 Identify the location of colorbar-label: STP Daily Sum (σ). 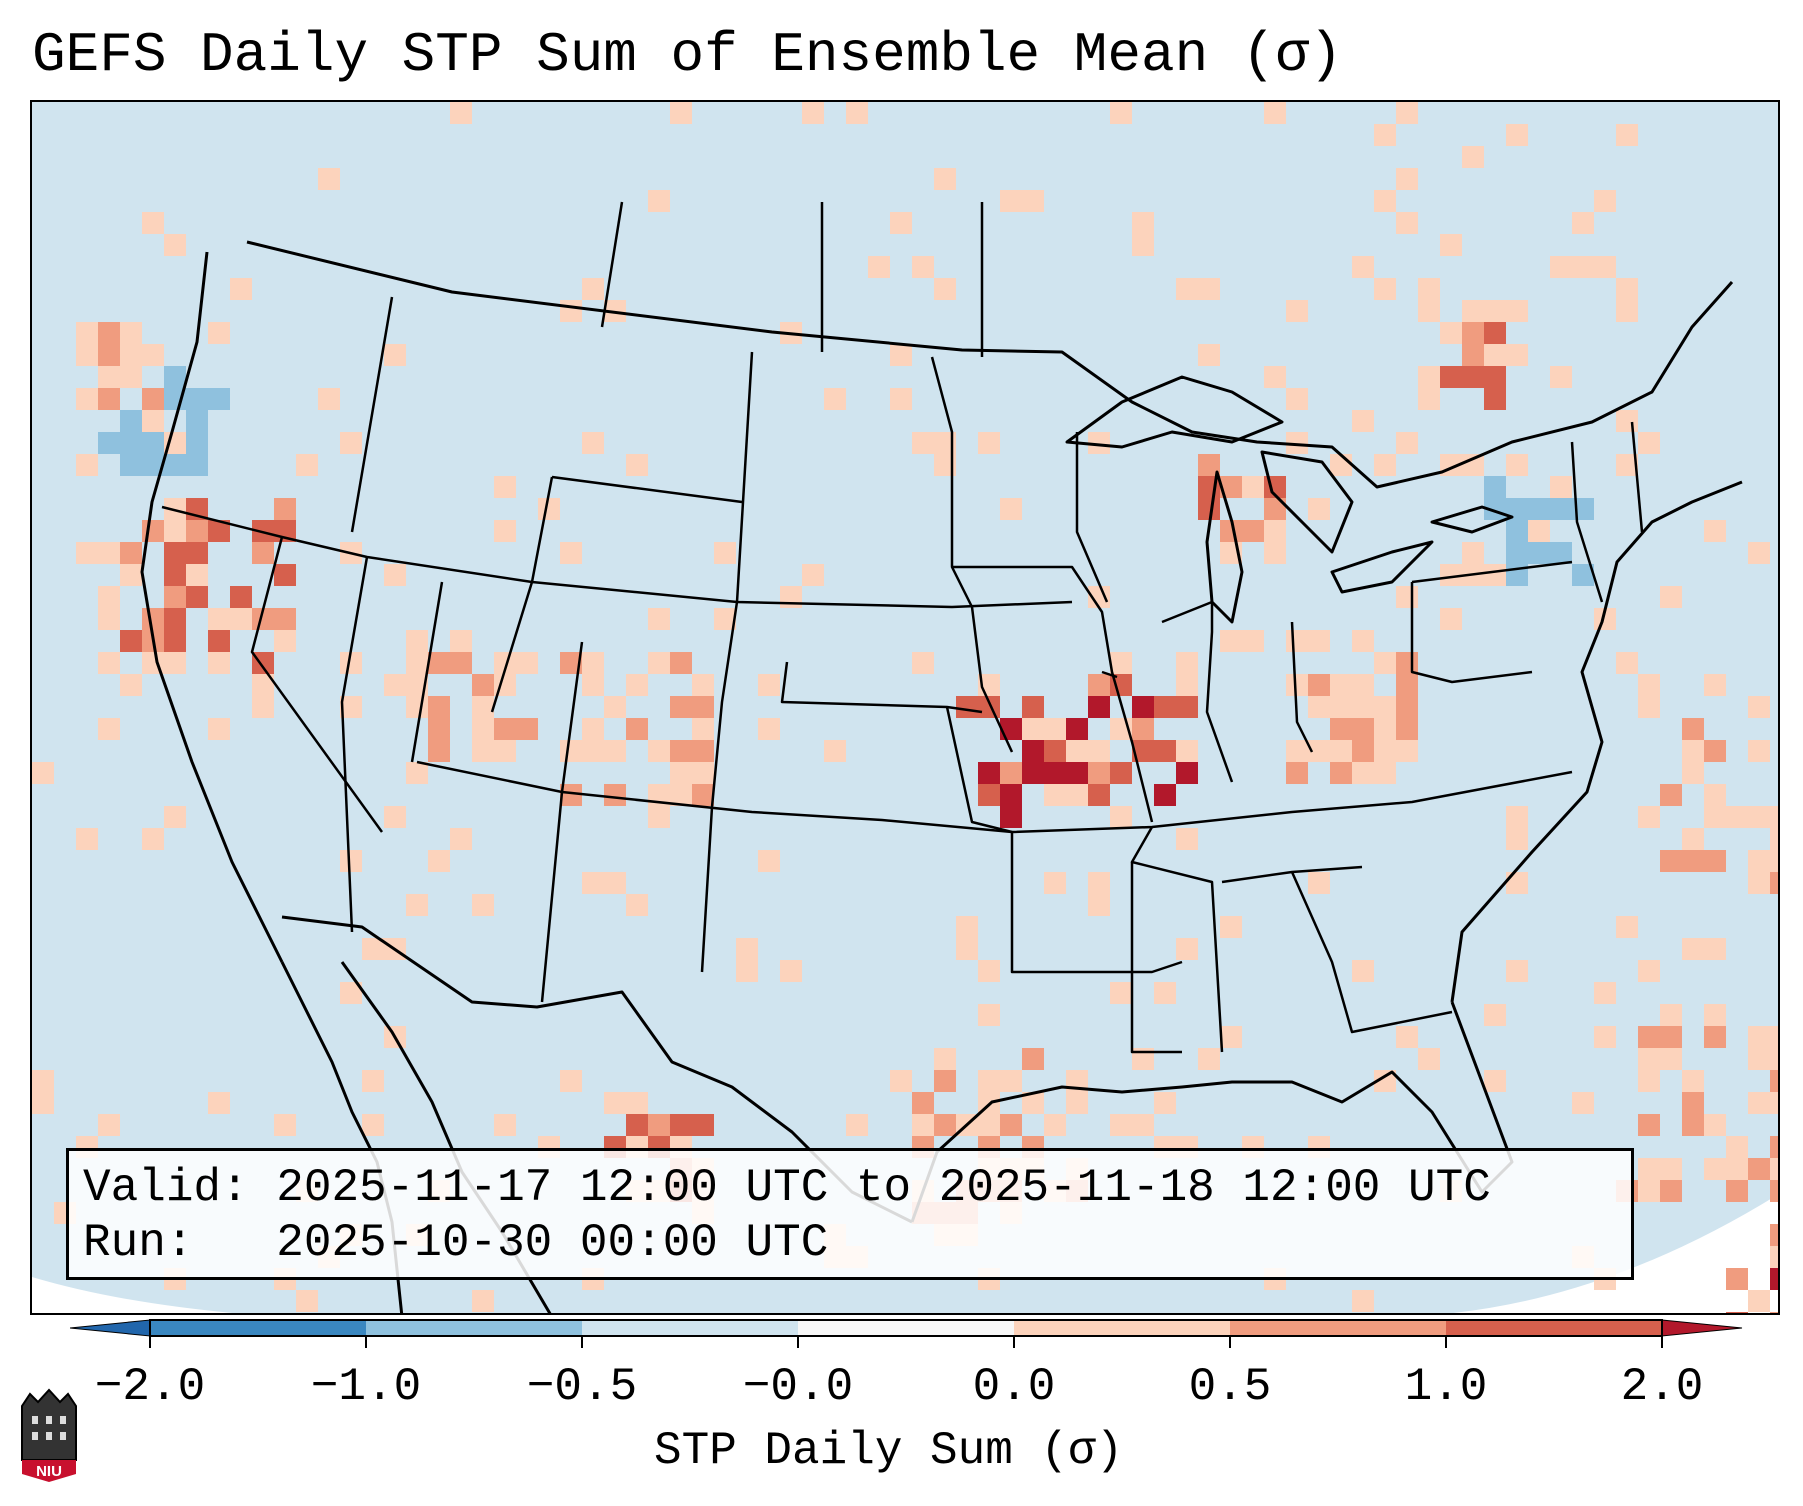
(889, 1451).